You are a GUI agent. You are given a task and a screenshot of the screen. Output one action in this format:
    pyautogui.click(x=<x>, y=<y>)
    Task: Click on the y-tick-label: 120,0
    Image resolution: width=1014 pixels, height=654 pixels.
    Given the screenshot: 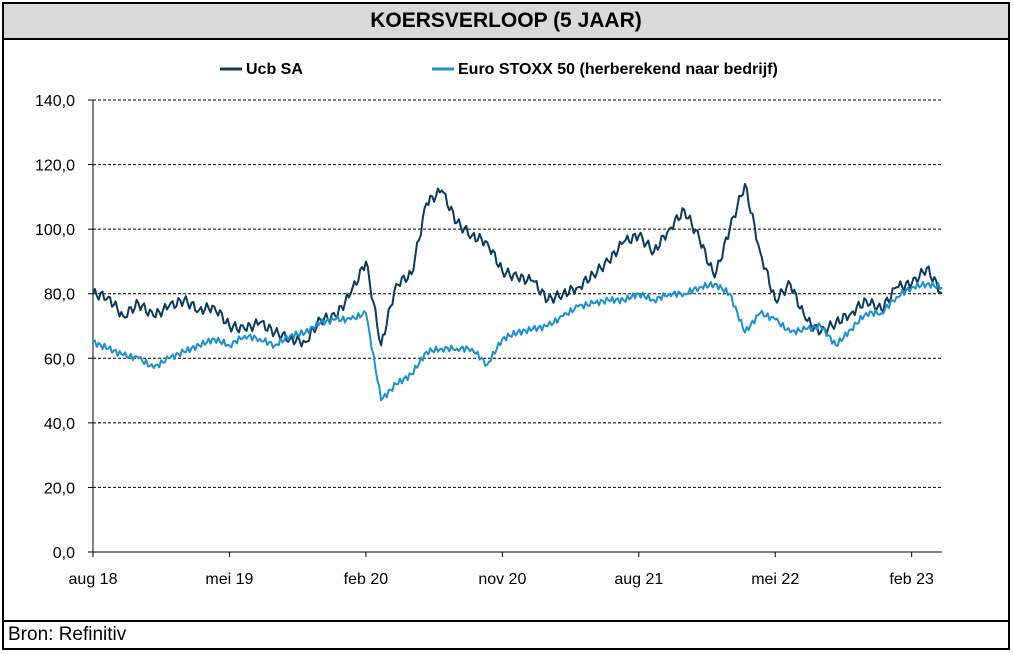 What is the action you would take?
    pyautogui.click(x=55, y=166)
    